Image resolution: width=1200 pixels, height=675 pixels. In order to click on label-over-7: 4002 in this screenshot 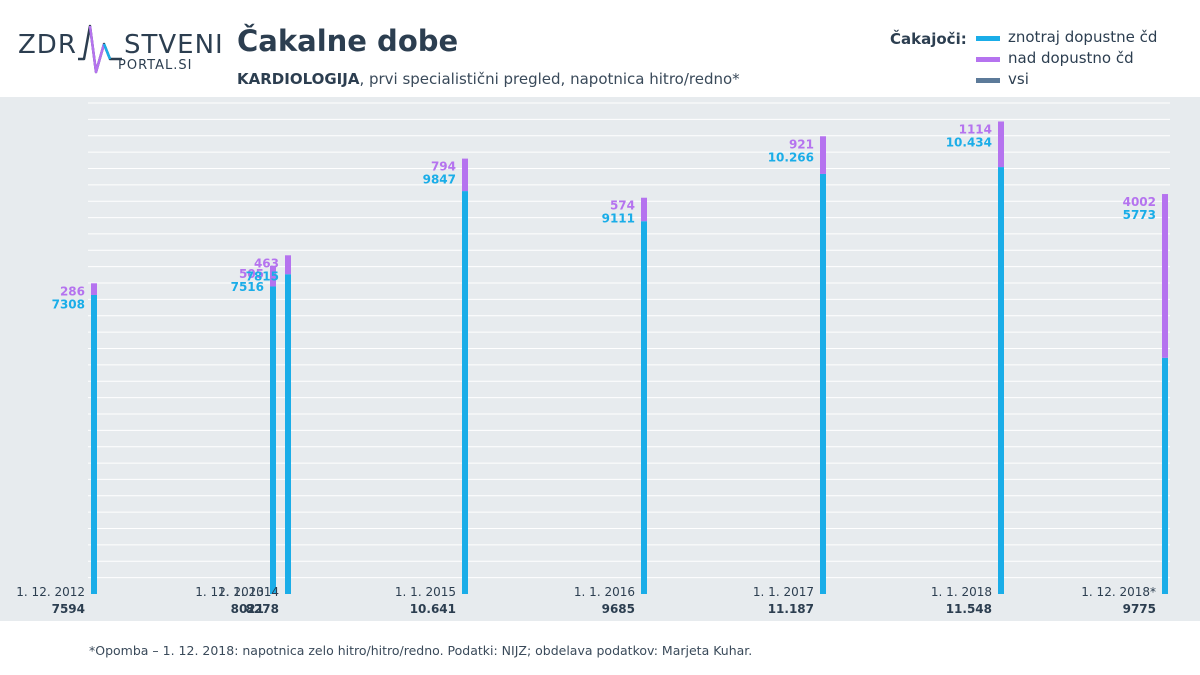, I will do `click(1139, 202)`.